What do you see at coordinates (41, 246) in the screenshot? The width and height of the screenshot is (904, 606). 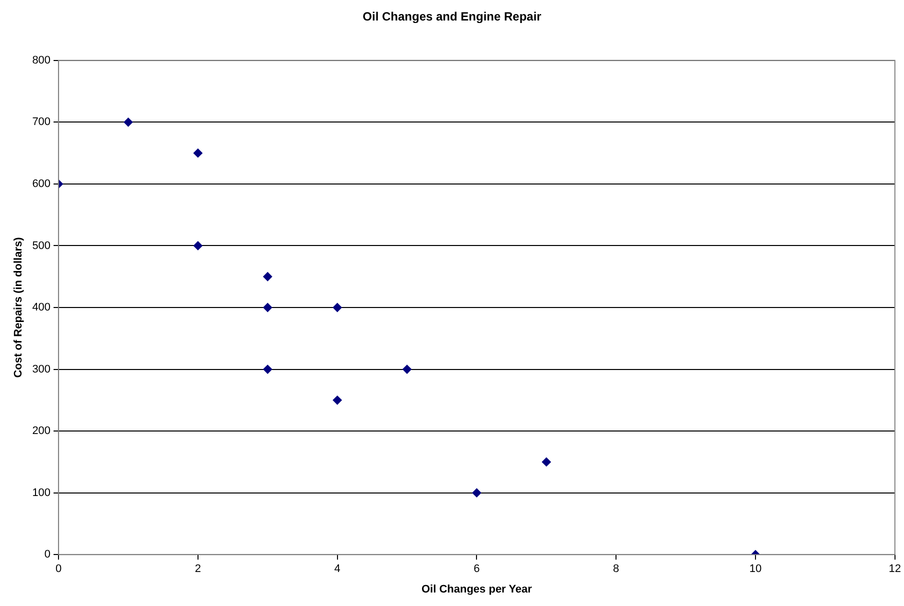 I see `y-tick-label: 500` at bounding box center [41, 246].